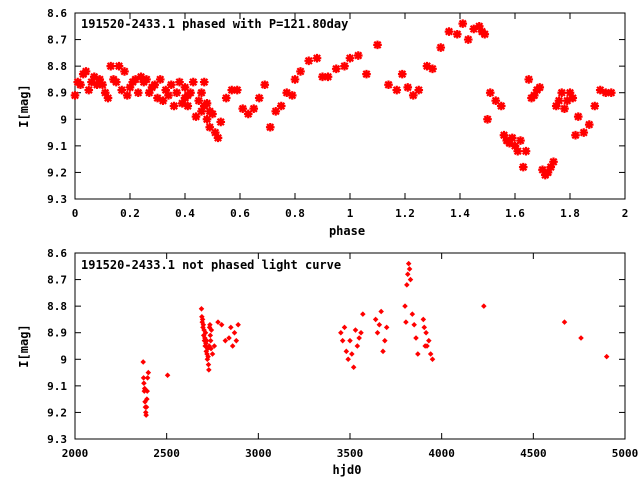  Describe the element at coordinates (63, 359) in the screenshot. I see `unphased-y-tick-label: 9` at that location.